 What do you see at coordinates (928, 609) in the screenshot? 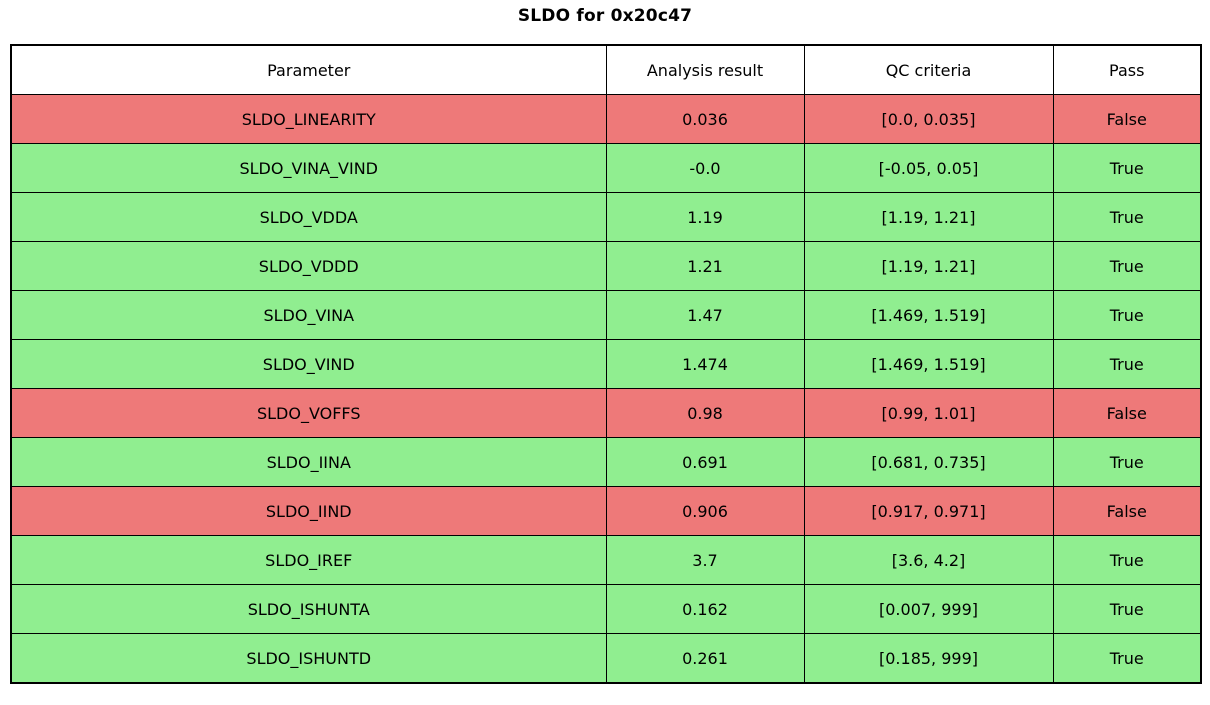
I see `qc-criteria-cell: [0.007, 999]` at bounding box center [928, 609].